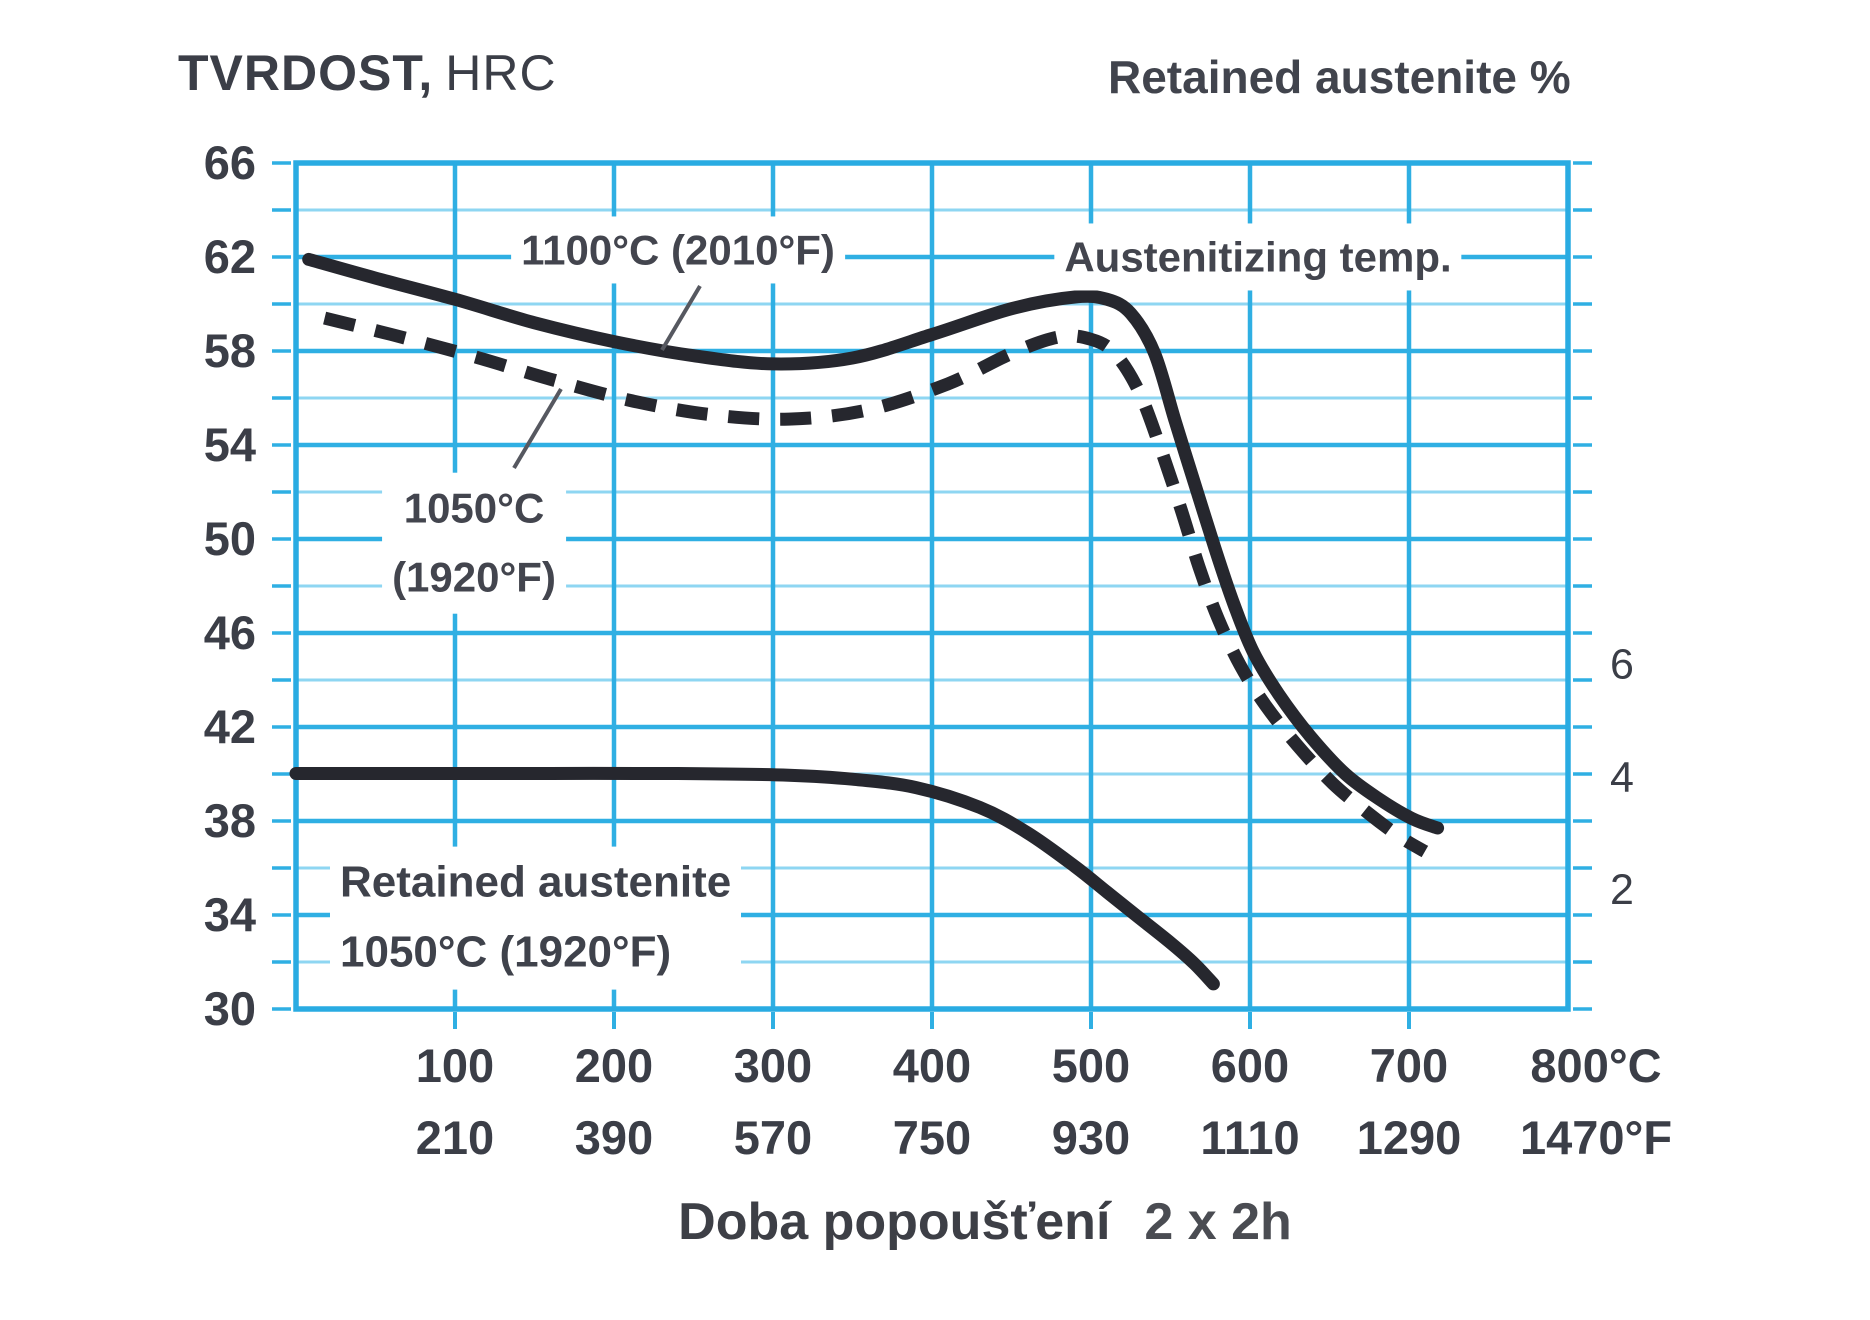 This screenshot has width=1870, height=1320. Describe the element at coordinates (1409, 1137) in the screenshot. I see `x-axis-label-fahrenheit: 1290` at that location.